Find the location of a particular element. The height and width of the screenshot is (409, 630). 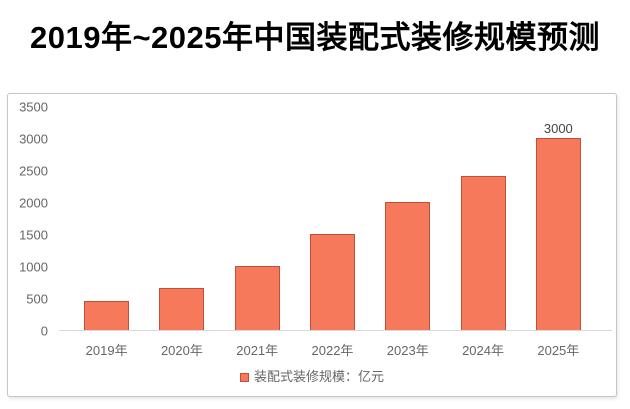

x-axis-label: 2025年 is located at coordinates (558, 350).